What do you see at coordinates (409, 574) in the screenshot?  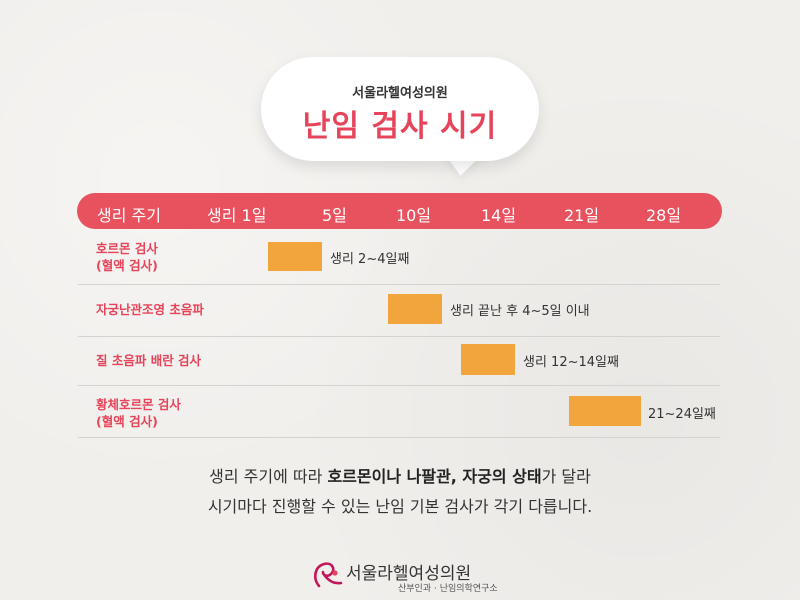 I see `footer-clinic-name: 서울라헬여성의원` at bounding box center [409, 574].